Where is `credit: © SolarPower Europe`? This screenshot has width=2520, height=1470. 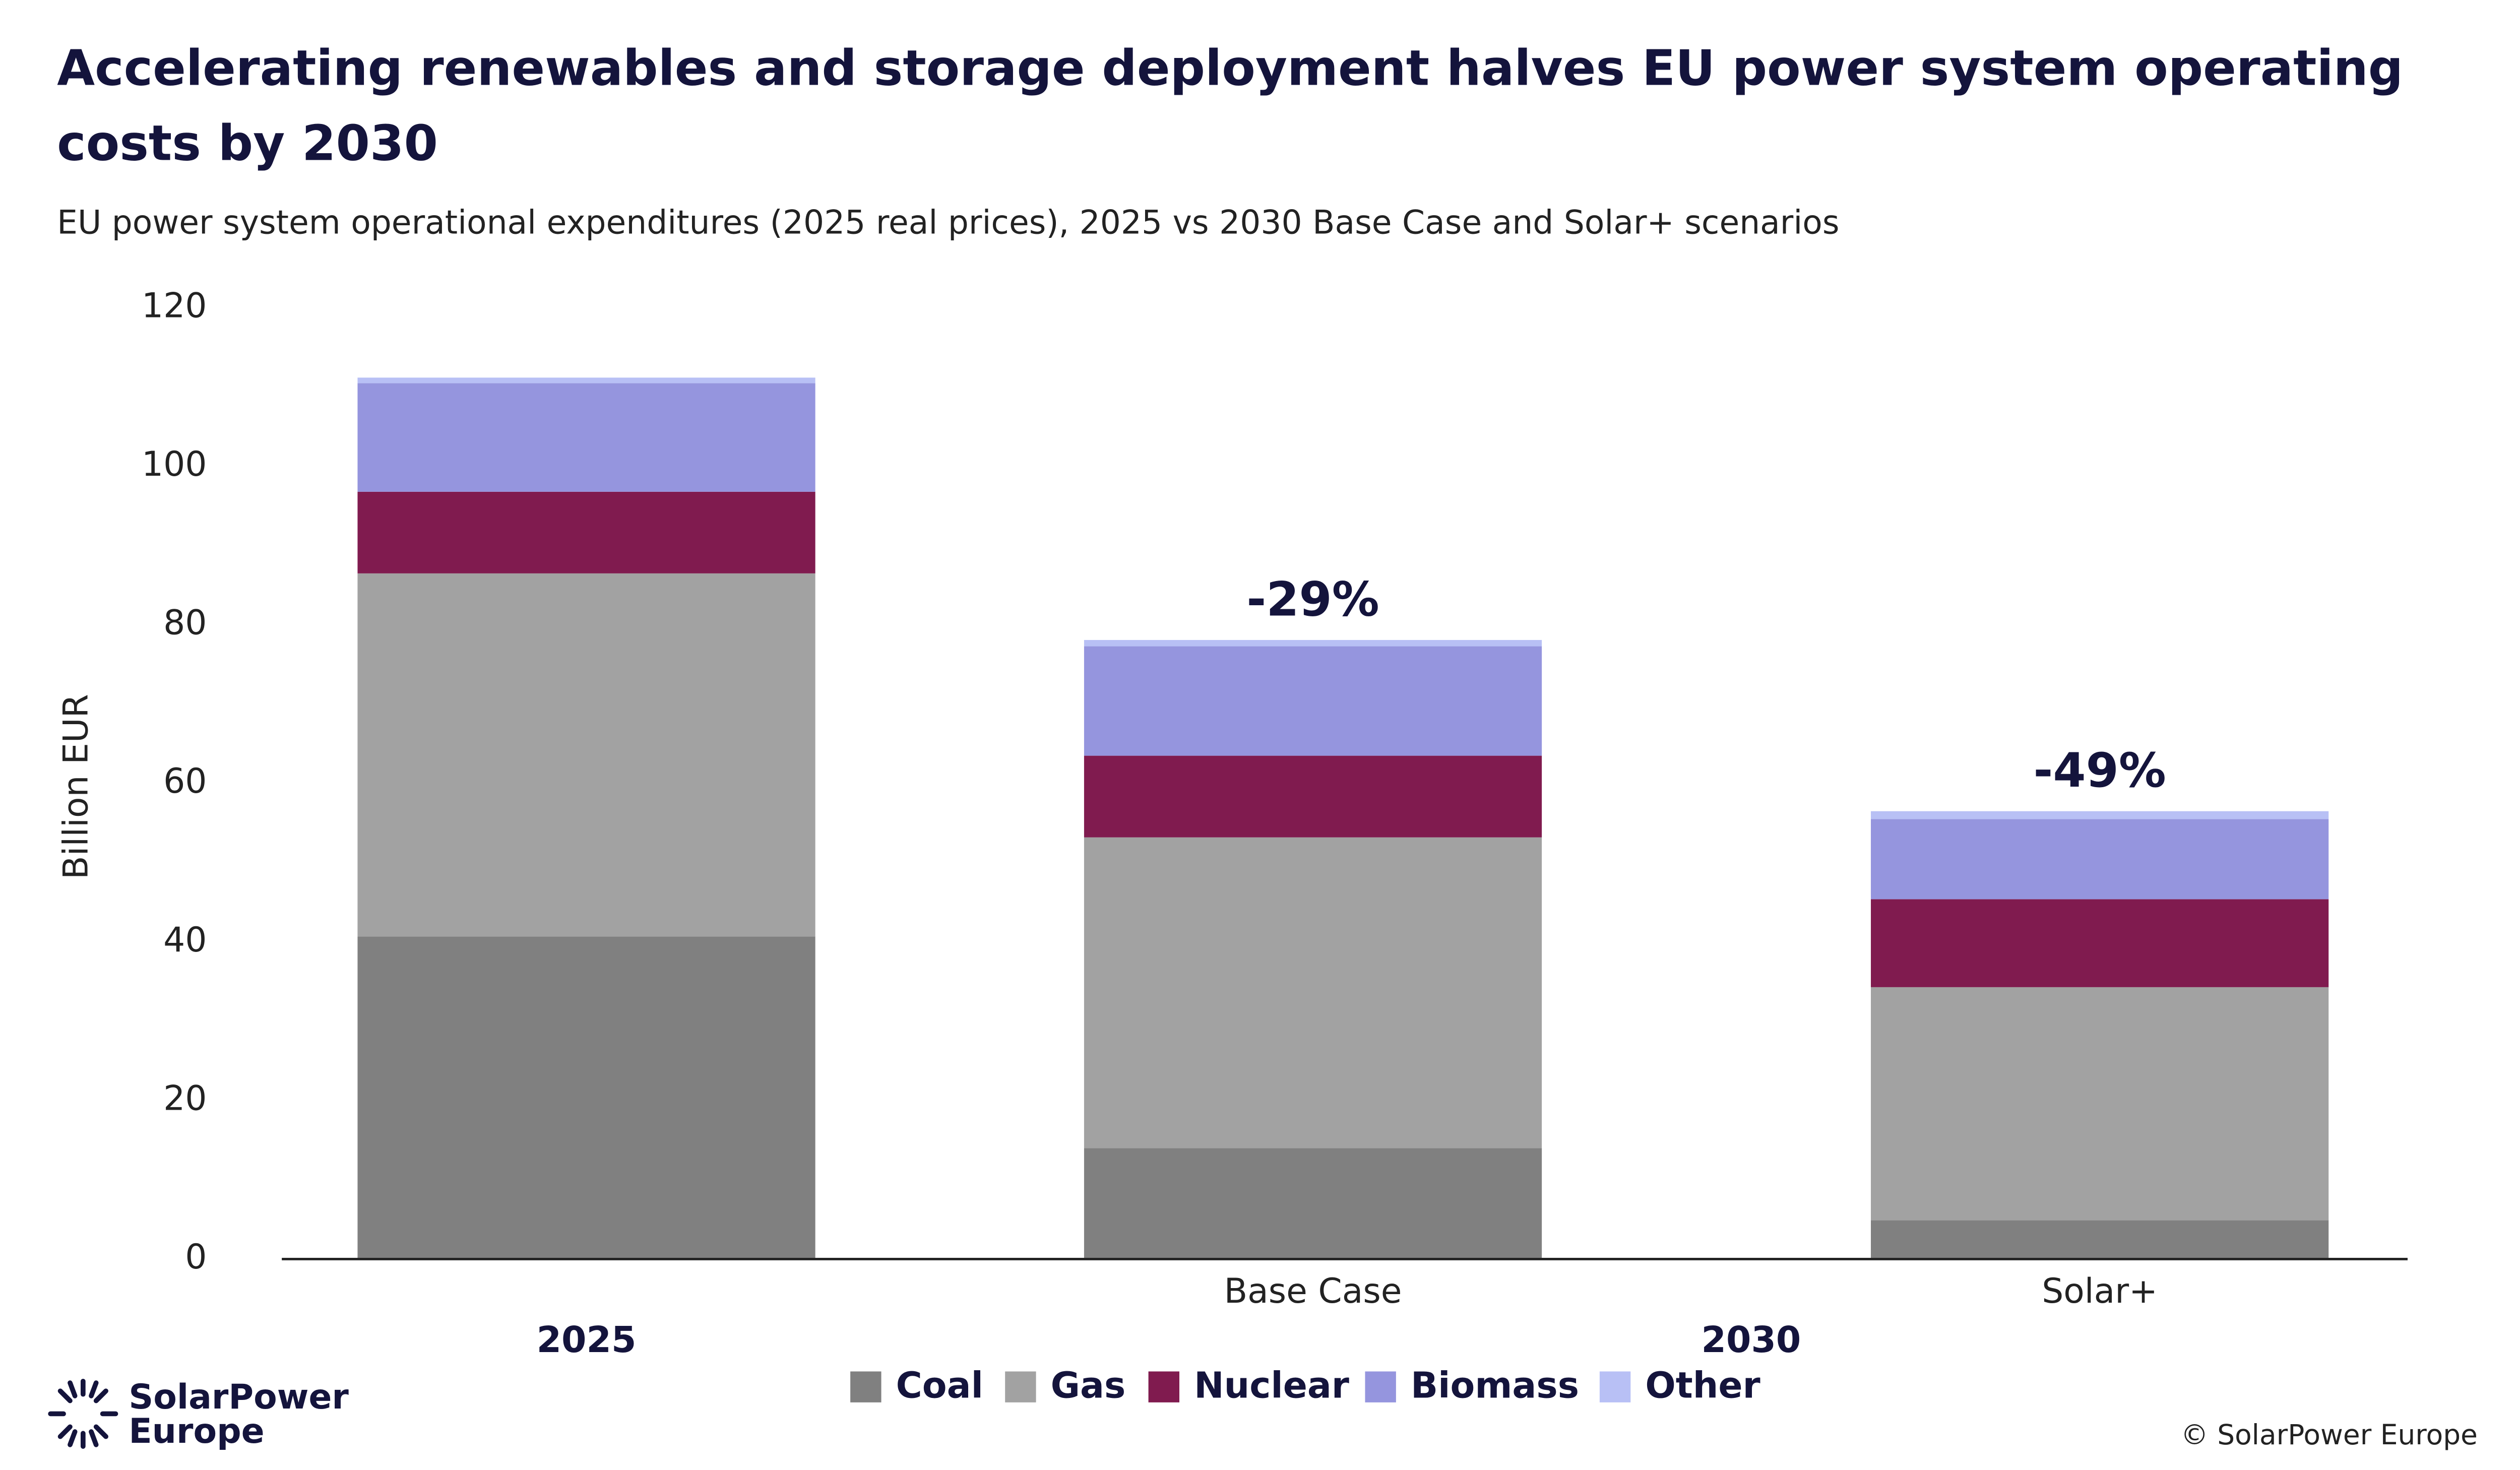 credit: © SolarPower Europe is located at coordinates (2330, 1435).